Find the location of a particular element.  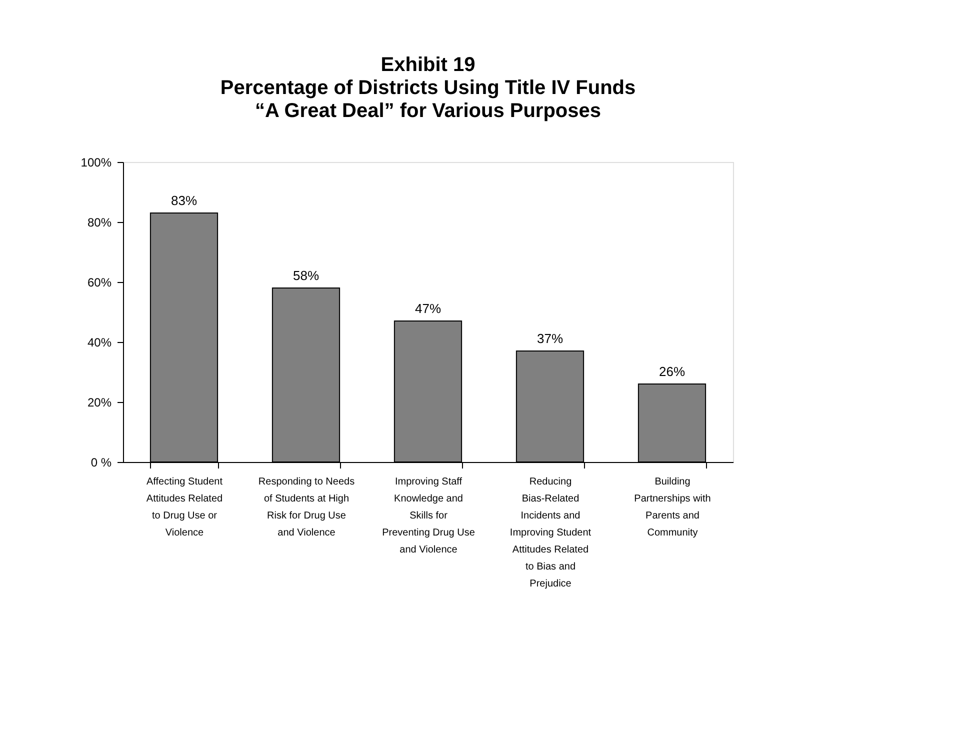

x-tick-label: Affecting Student Attitudes Related to Drug Use or Violence is located at coordinates (184, 507).